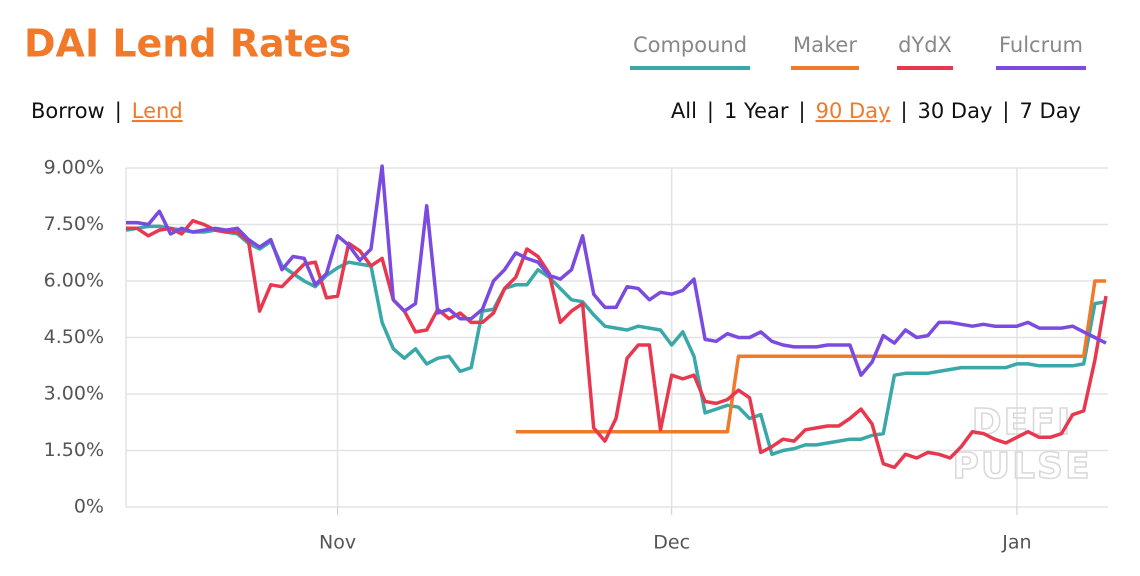  I want to click on y-tick-label: 9.00%, so click(74, 168).